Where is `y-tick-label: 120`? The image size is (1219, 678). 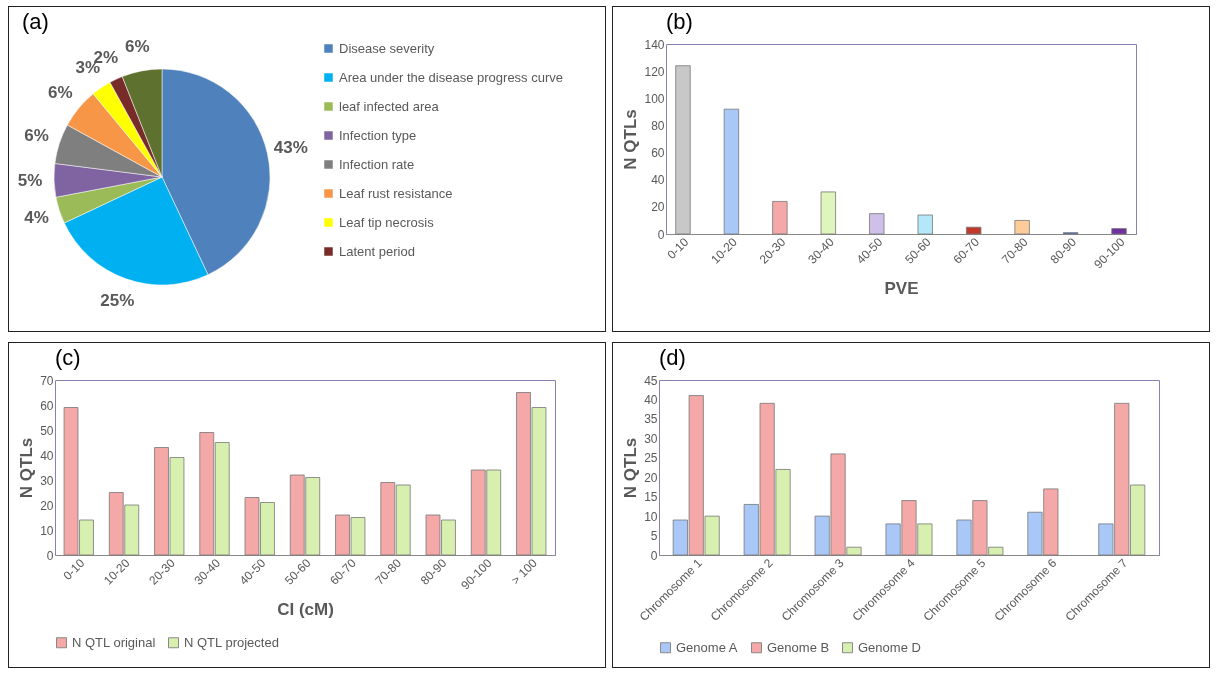 y-tick-label: 120 is located at coordinates (654, 71).